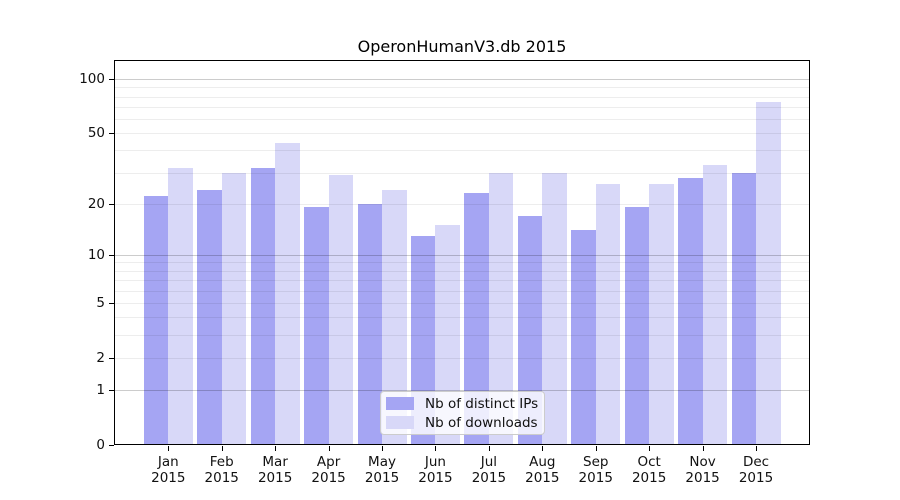 Image resolution: width=900 pixels, height=500 pixels. Describe the element at coordinates (489, 470) in the screenshot. I see `x-tick-label-jul: Jul 2015` at that location.